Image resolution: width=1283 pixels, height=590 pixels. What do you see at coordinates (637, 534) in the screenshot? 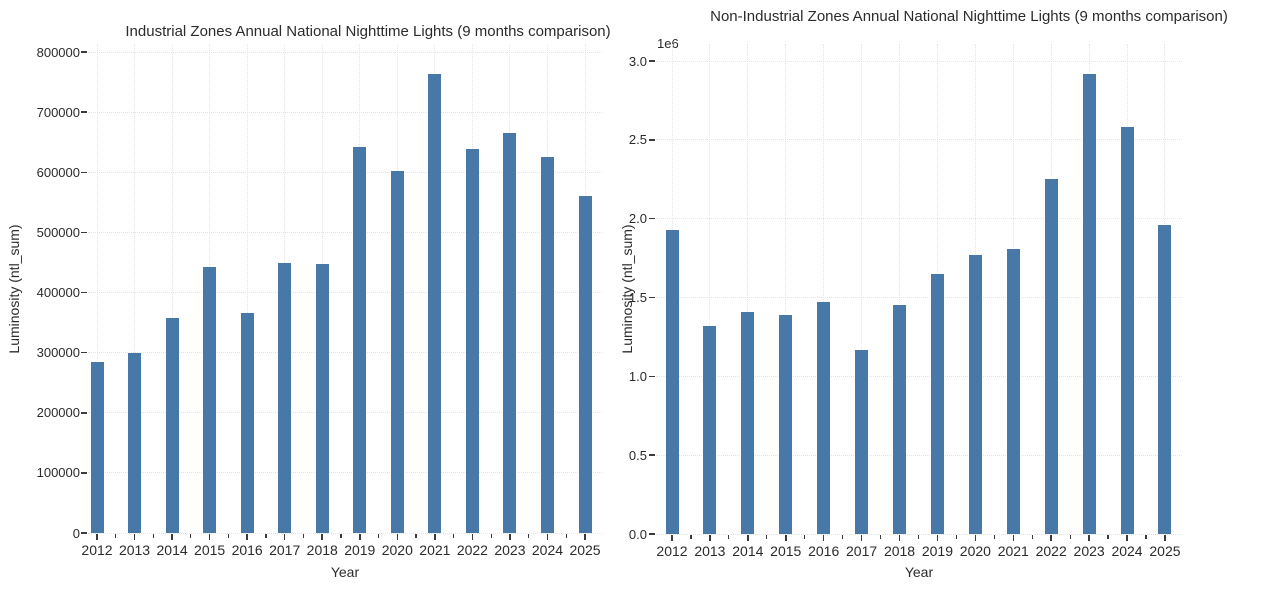
I see `y-tick-label: 0.0` at bounding box center [637, 534].